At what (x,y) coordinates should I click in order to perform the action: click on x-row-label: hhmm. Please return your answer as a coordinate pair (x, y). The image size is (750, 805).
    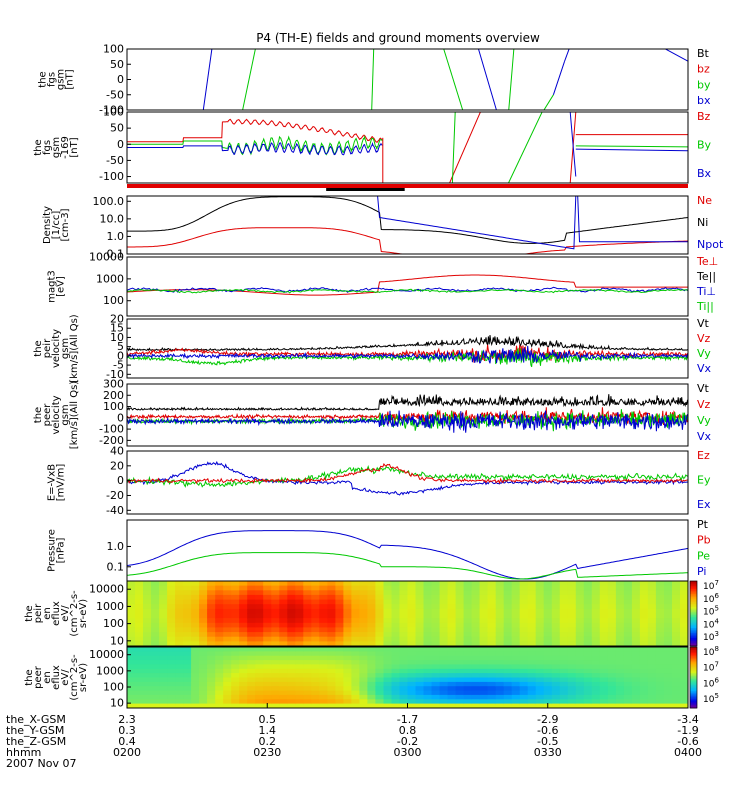
    Looking at the image, I should click on (23, 752).